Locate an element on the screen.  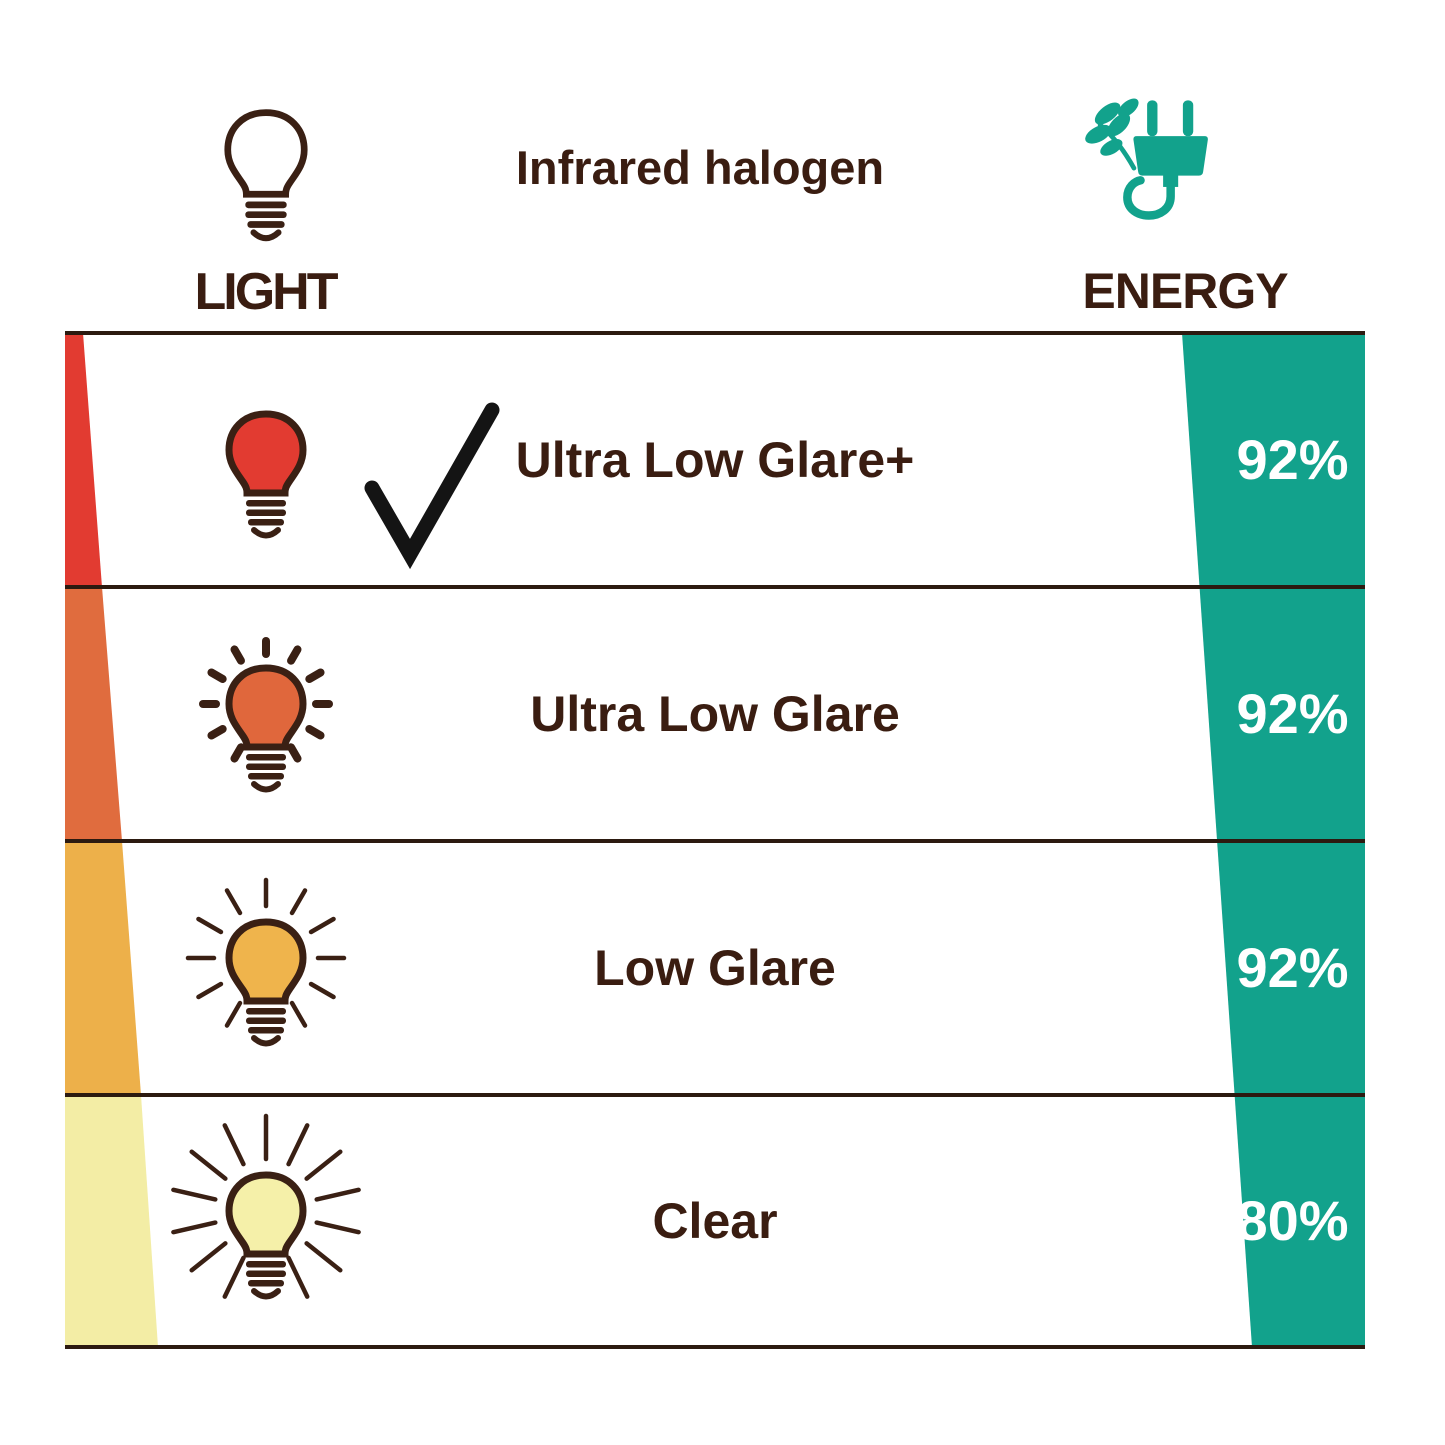
orange-bulb-rays-icon is located at coordinates (266, 715).